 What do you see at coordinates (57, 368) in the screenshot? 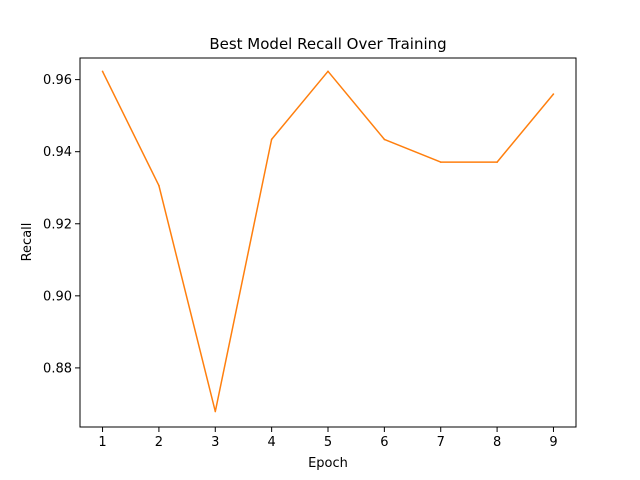
I see `y-tick-label: 0.88` at bounding box center [57, 368].